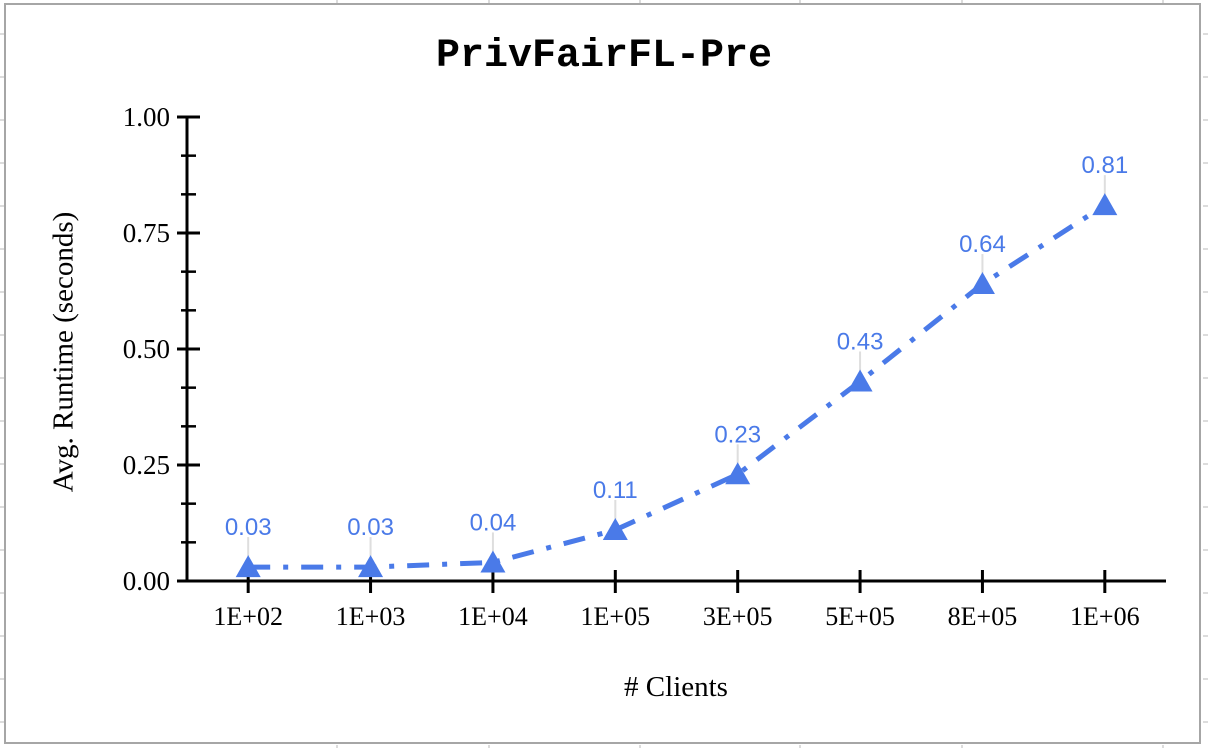 This screenshot has width=1208, height=748. What do you see at coordinates (860, 616) in the screenshot?
I see `x-tick-label: 5E+05` at bounding box center [860, 616].